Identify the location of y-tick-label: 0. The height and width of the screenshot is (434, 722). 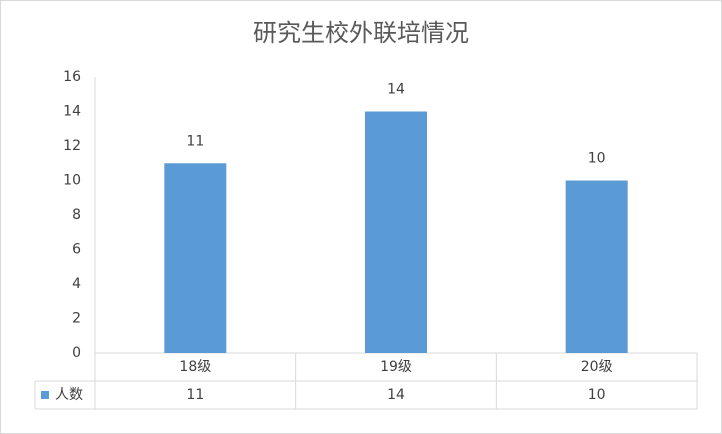
(76, 353).